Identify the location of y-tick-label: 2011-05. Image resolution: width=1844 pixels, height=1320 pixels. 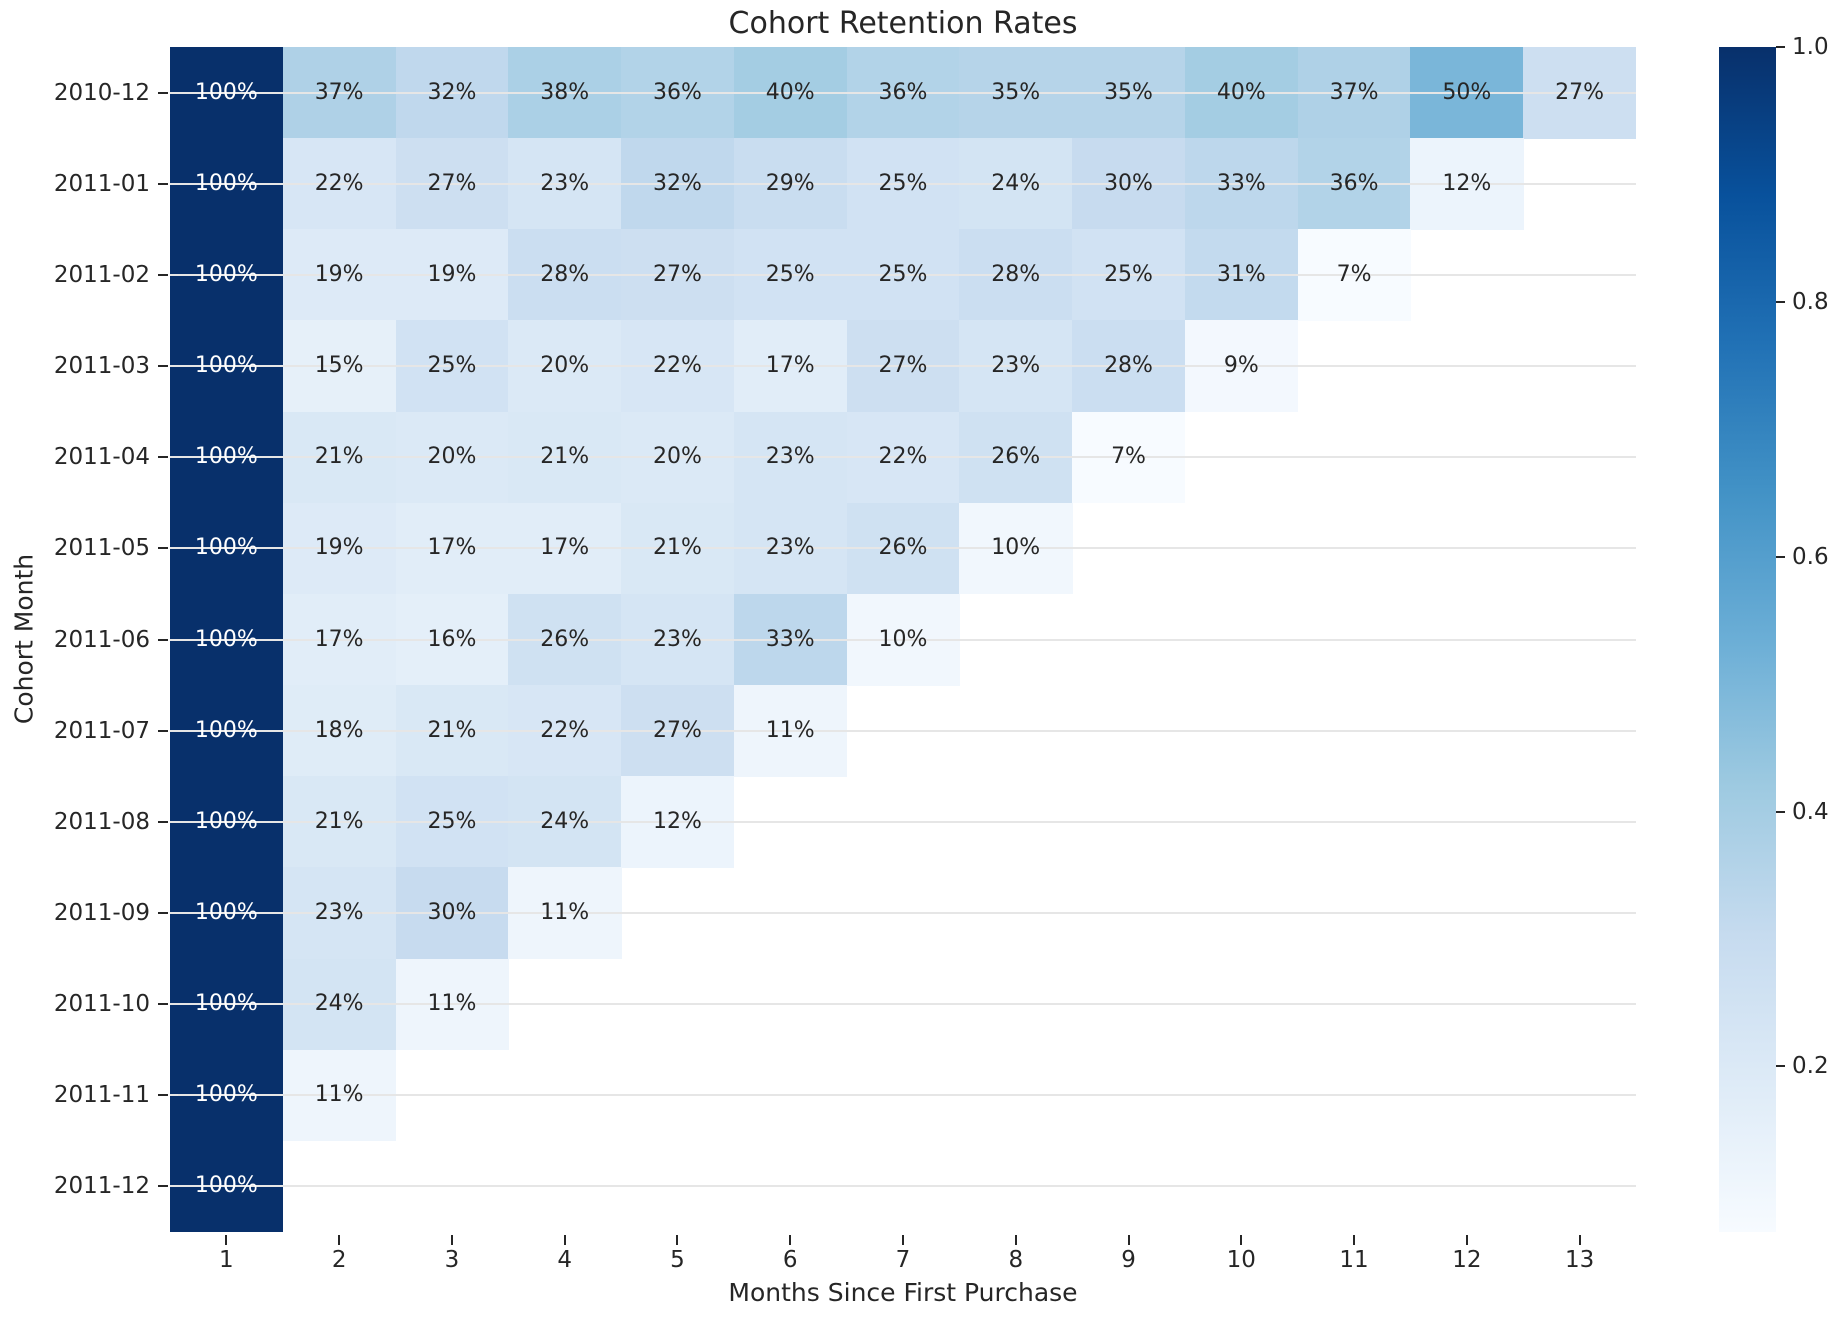
(101, 548).